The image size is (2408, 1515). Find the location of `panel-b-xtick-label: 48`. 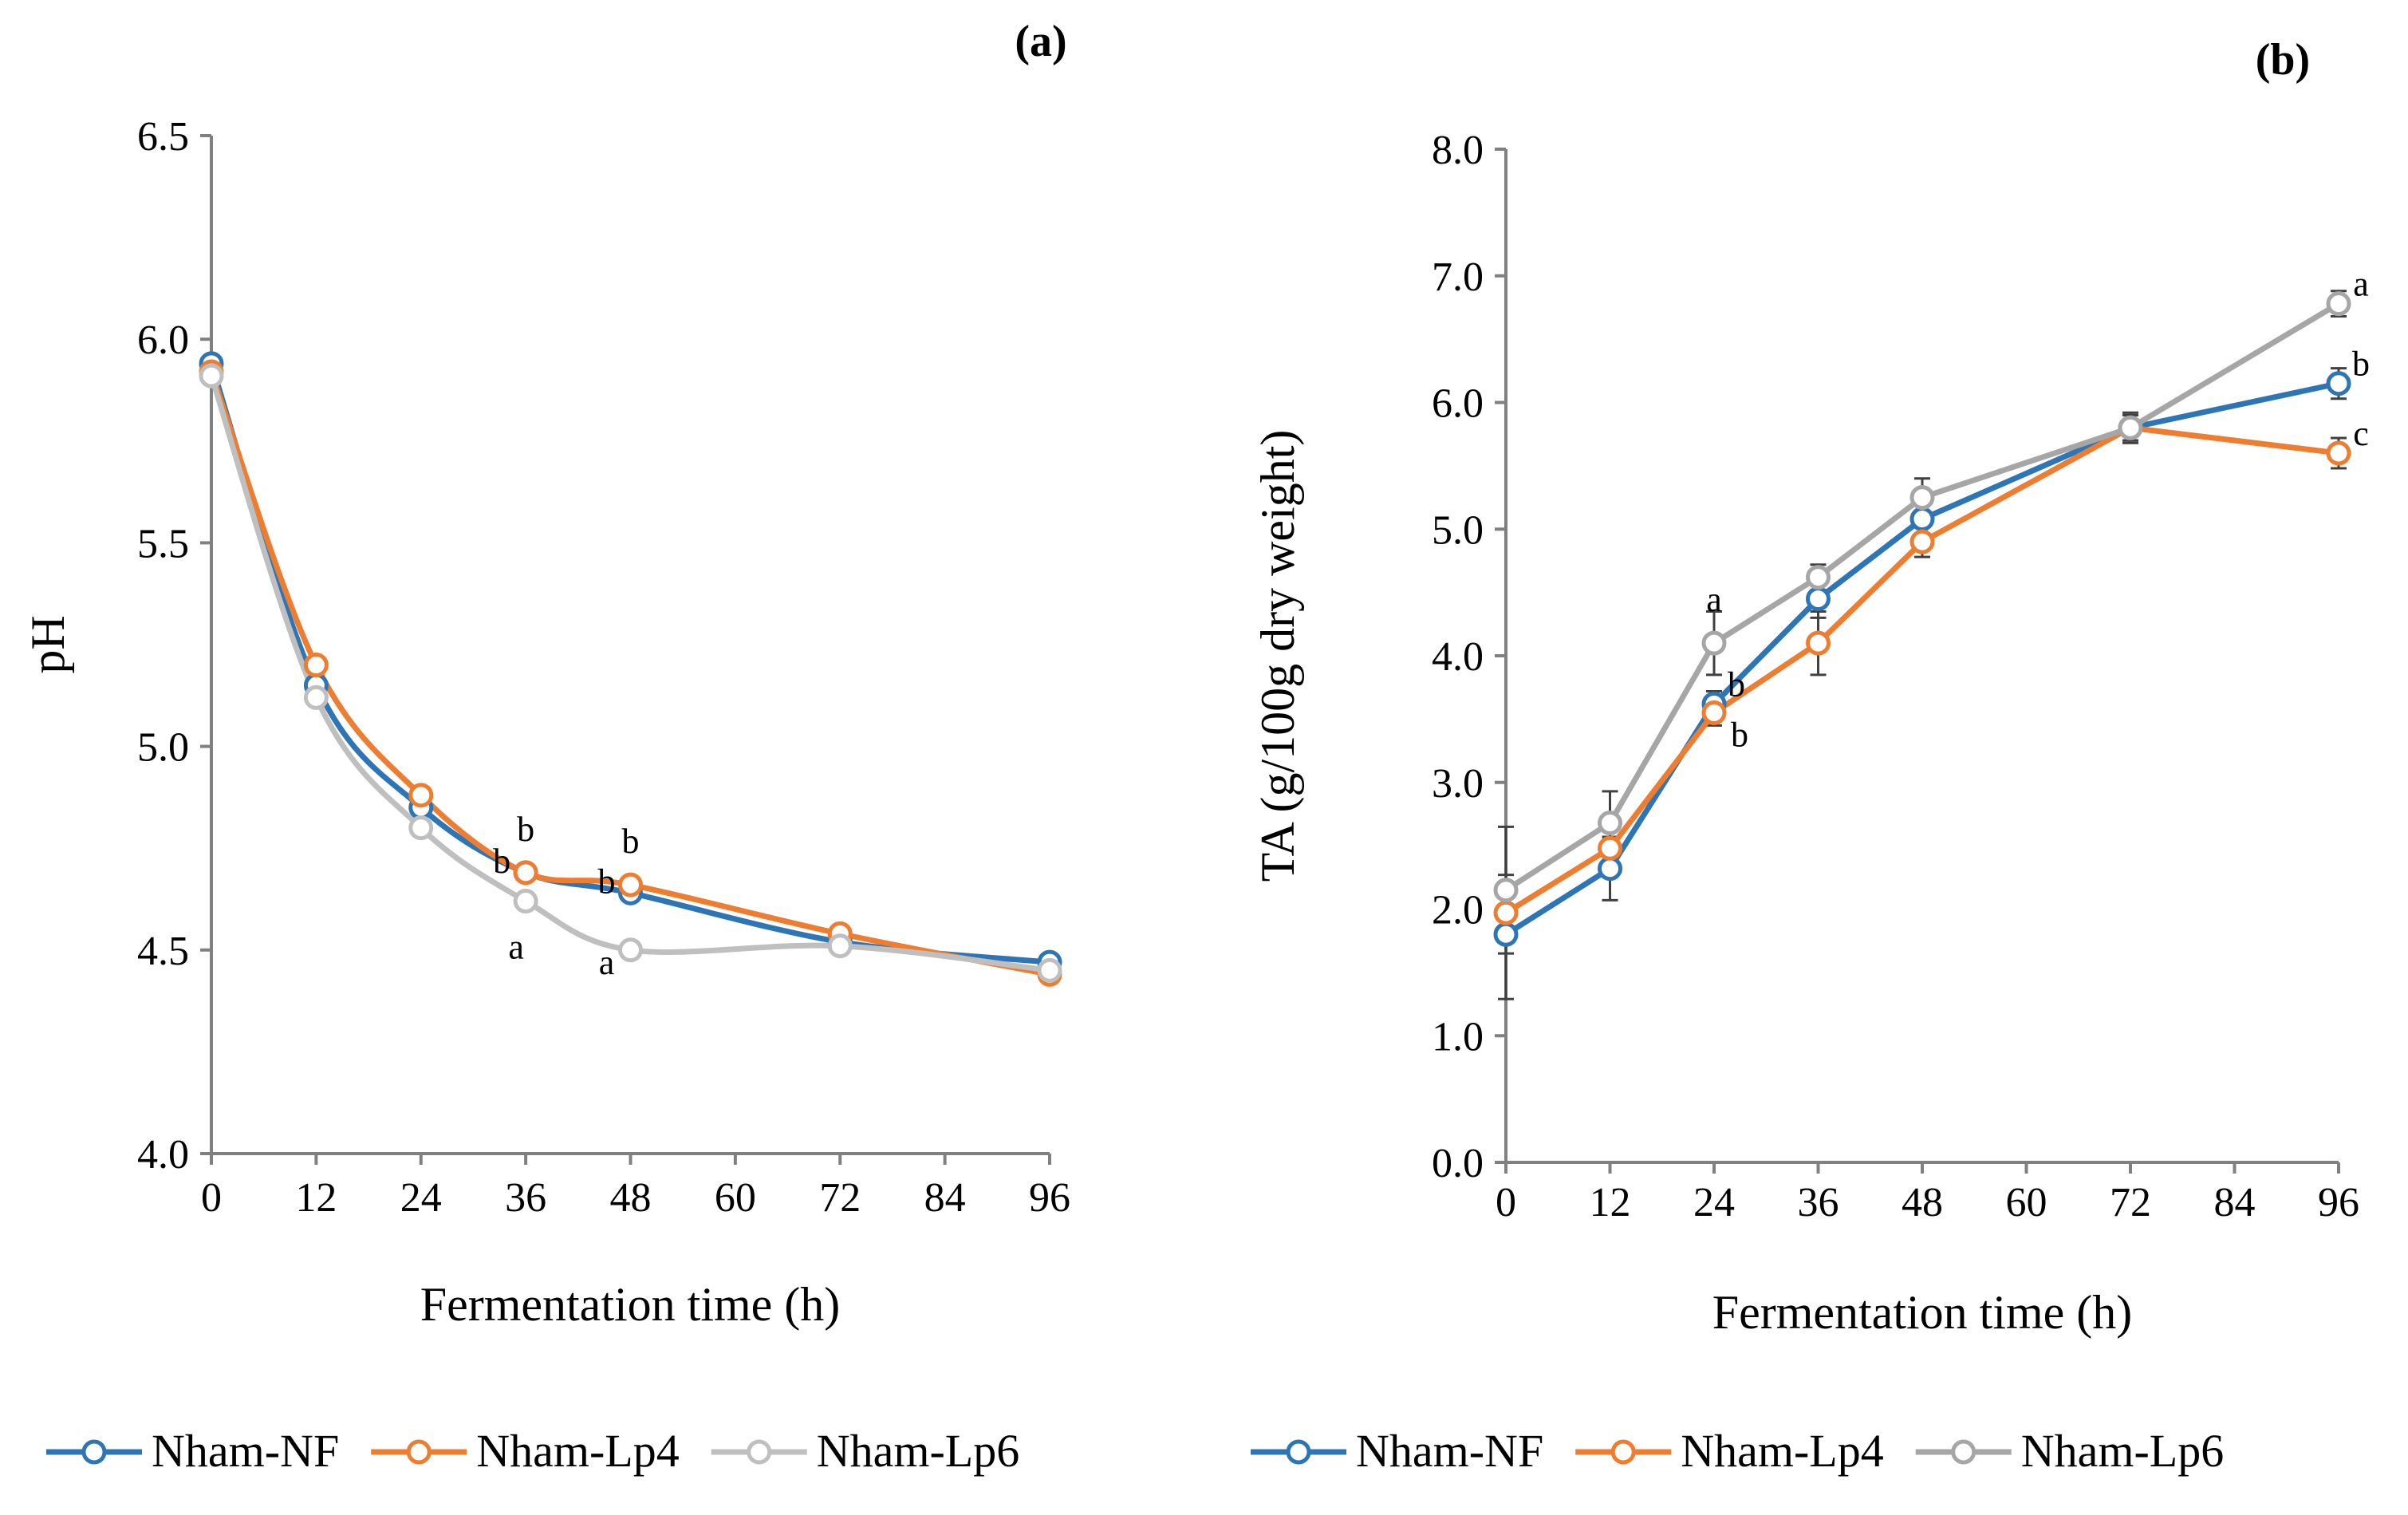

panel-b-xtick-label: 48 is located at coordinates (1923, 1202).